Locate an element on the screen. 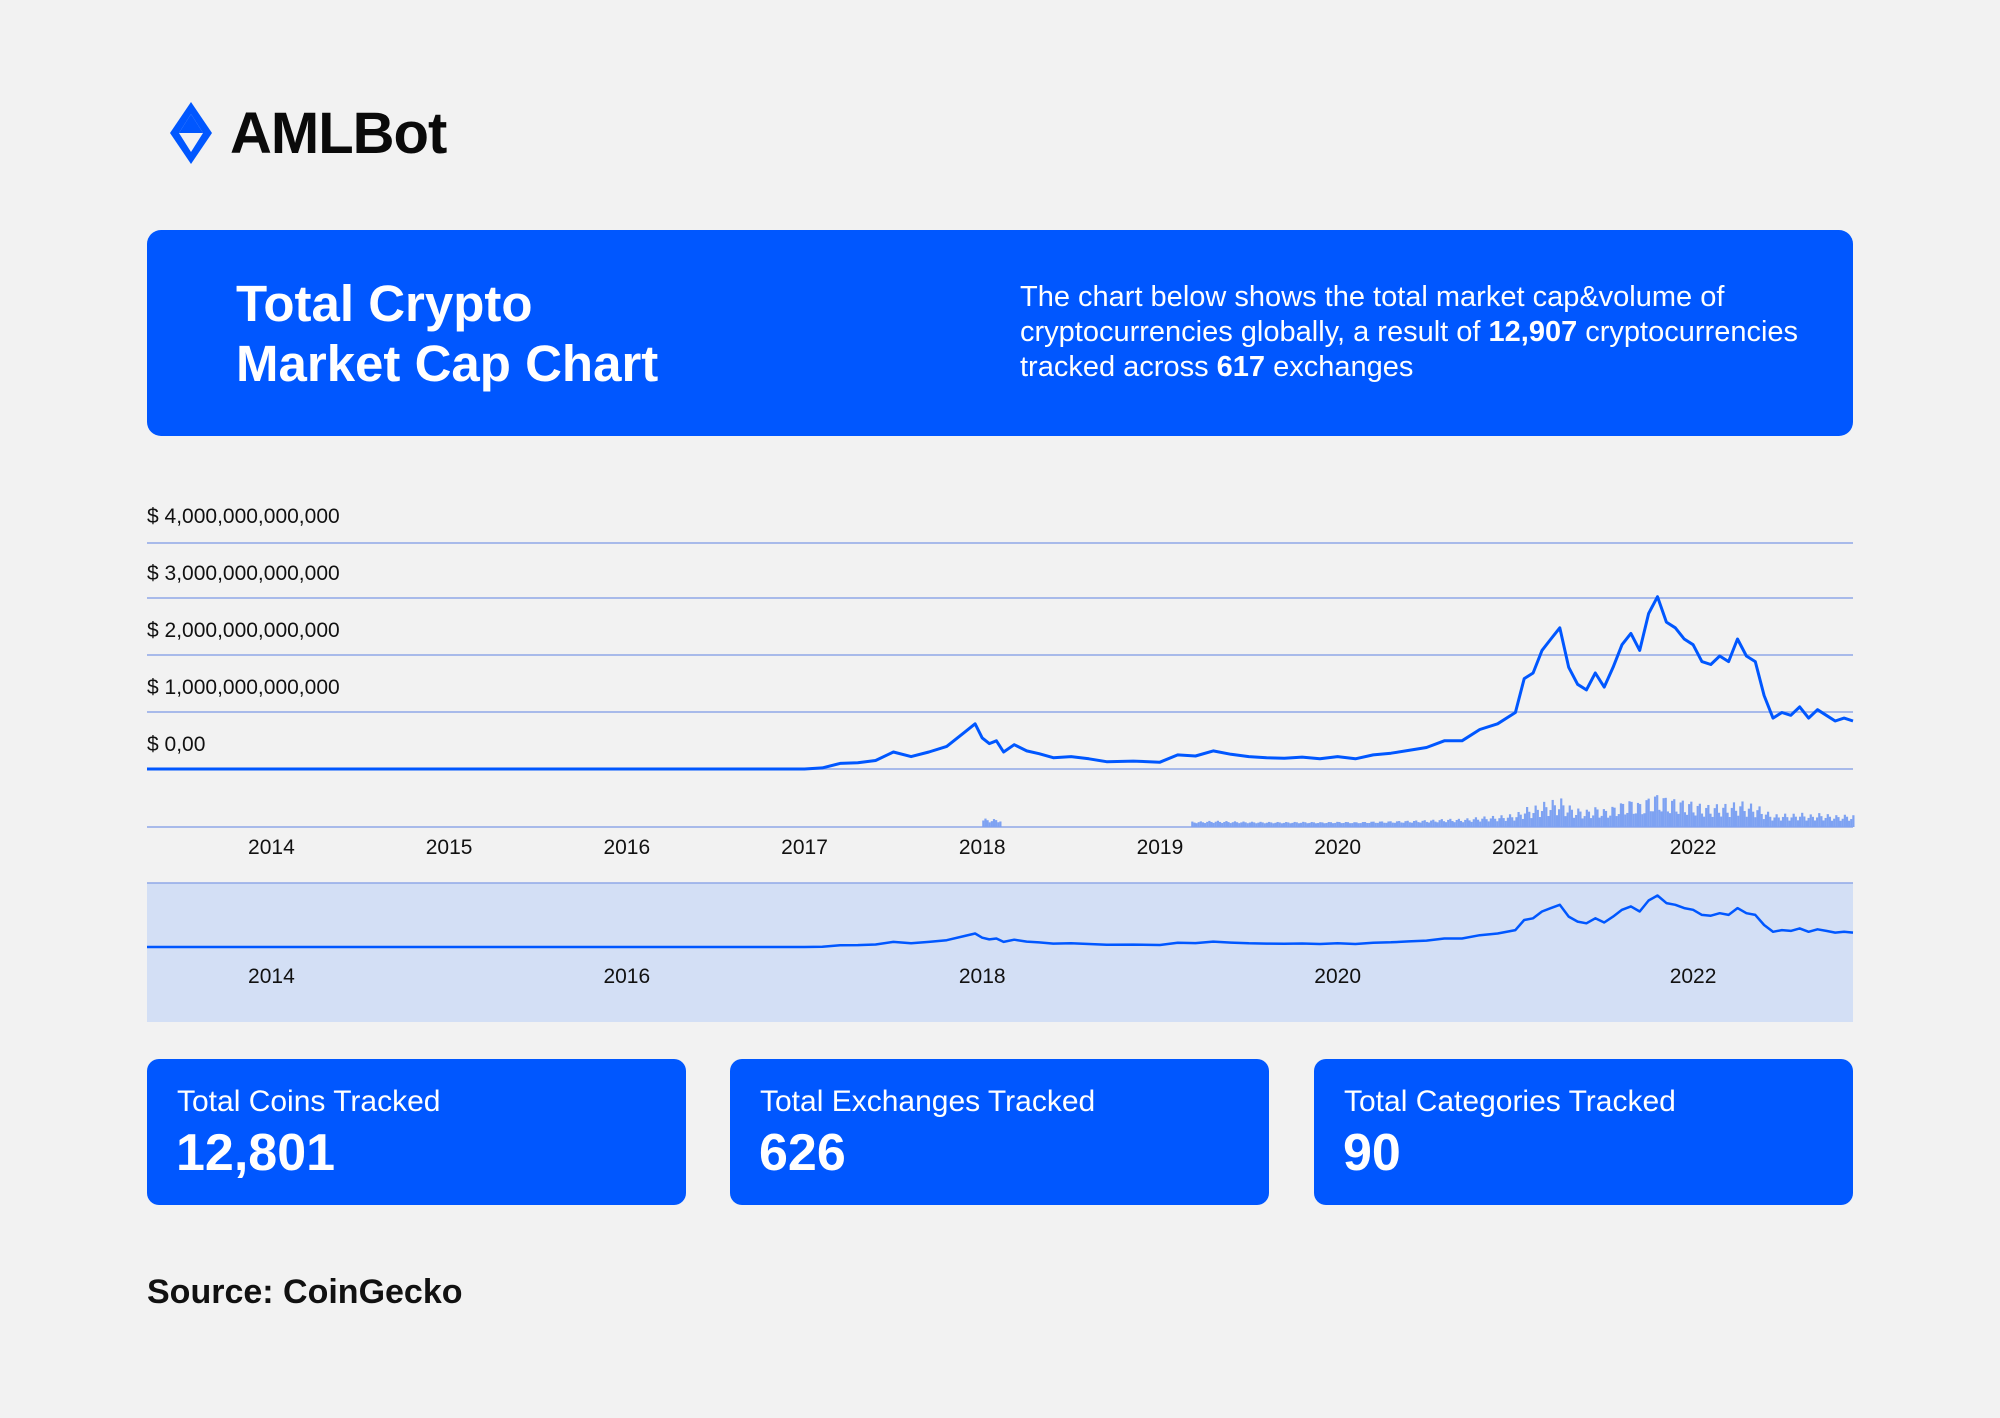 The height and width of the screenshot is (1418, 2000). stat-label-exchanges: Total Exchanges Tracked is located at coordinates (928, 1101).